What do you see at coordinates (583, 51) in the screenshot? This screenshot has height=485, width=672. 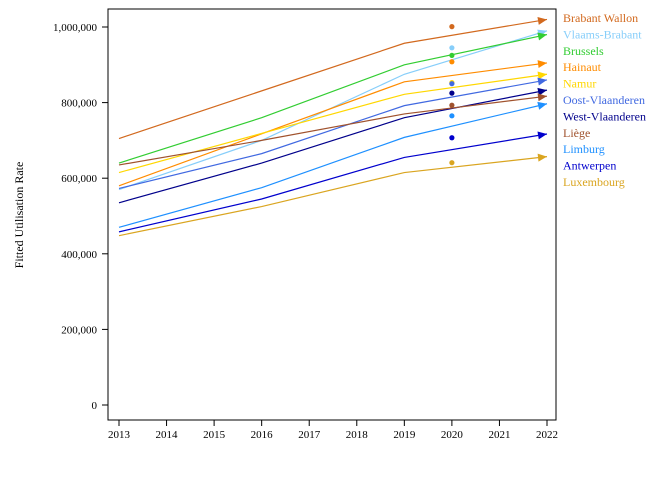 I see `legend-label: Brussels` at bounding box center [583, 51].